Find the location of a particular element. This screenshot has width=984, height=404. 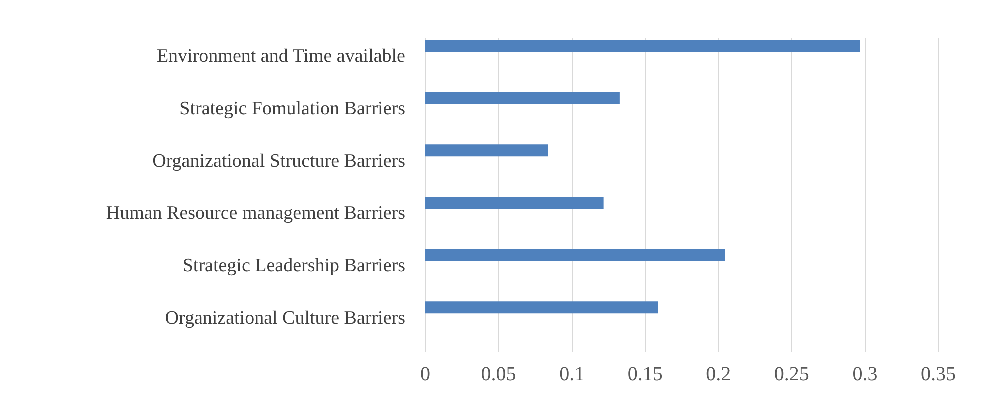

y-tick-label: Human Resource management Barriers is located at coordinates (256, 213).